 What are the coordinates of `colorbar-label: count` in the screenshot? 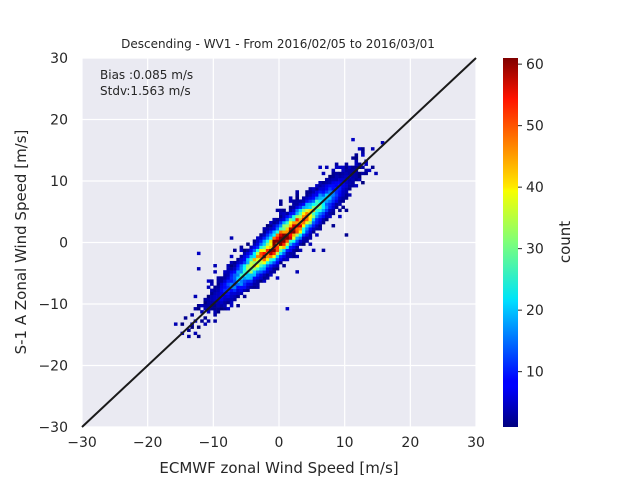 It's located at (565, 242).